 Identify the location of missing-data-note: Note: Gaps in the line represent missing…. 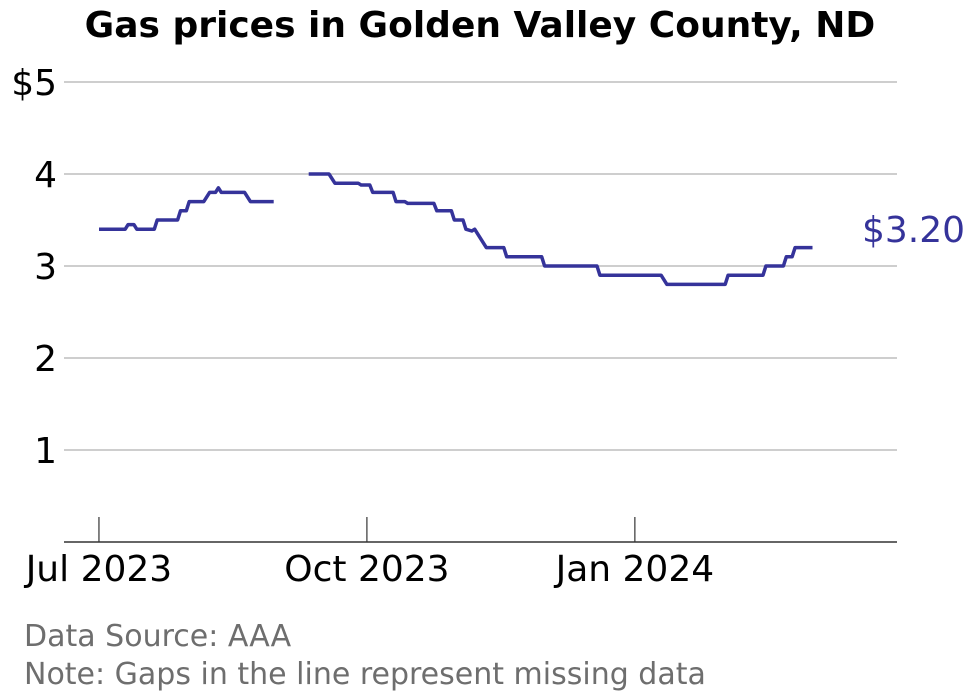
(365, 674).